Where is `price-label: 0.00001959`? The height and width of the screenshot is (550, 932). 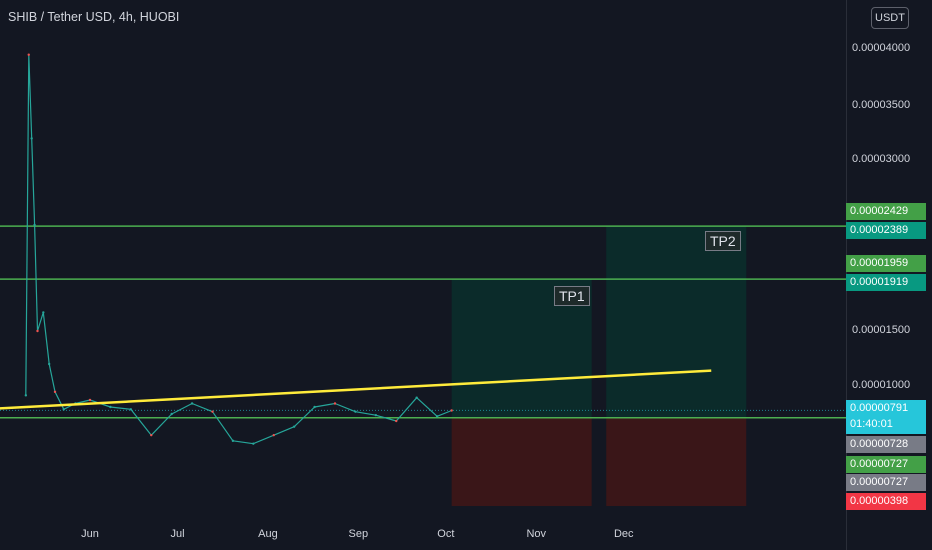 price-label: 0.00001959 is located at coordinates (886, 263).